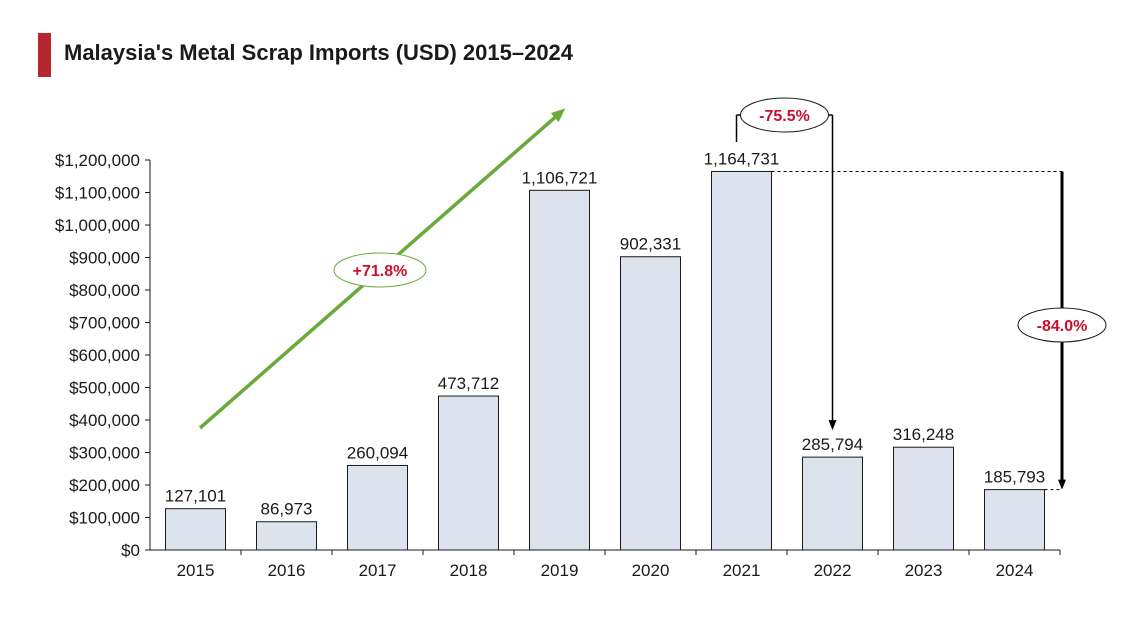  I want to click on x-tick-label: 2018, so click(469, 570).